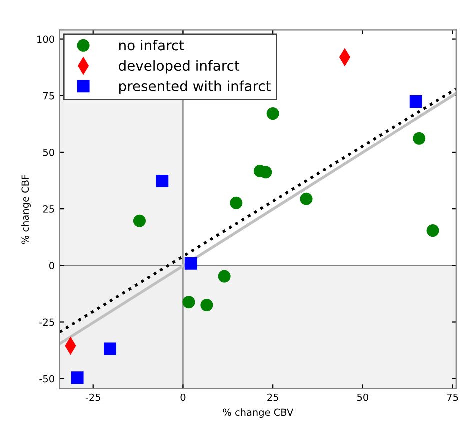  I want to click on y-tick-label: -25, so click(47, 322).